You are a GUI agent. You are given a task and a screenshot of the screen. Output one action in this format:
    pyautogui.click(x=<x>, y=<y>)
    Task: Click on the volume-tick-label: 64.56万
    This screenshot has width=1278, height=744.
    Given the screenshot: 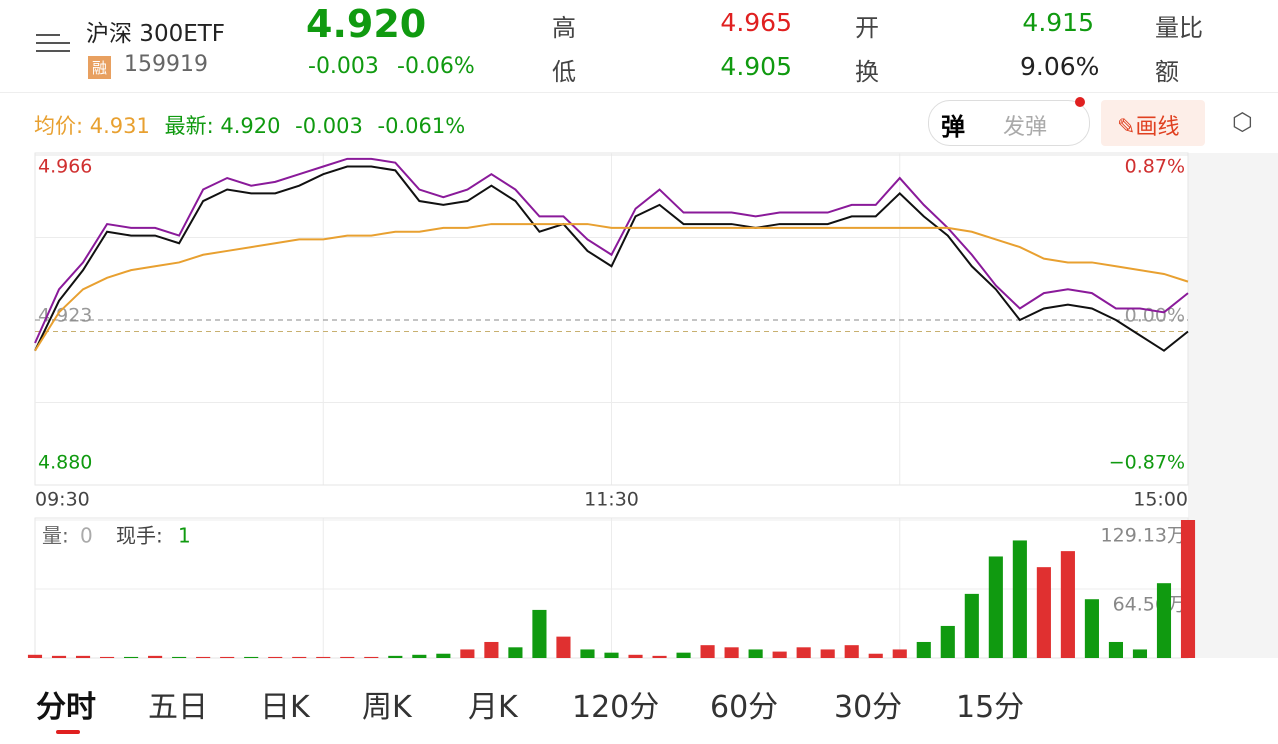 What is the action you would take?
    pyautogui.click(x=1149, y=605)
    